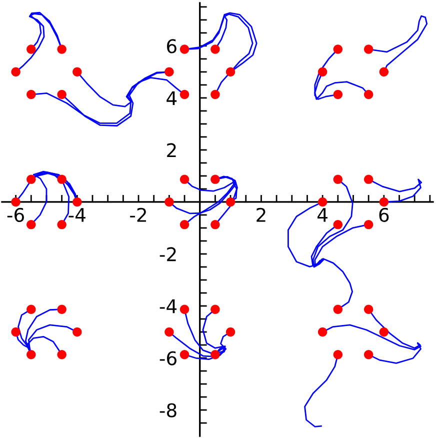 The width and height of the screenshot is (436, 438). Describe the element at coordinates (171, 150) in the screenshot. I see `y-tick-label: 2` at that location.